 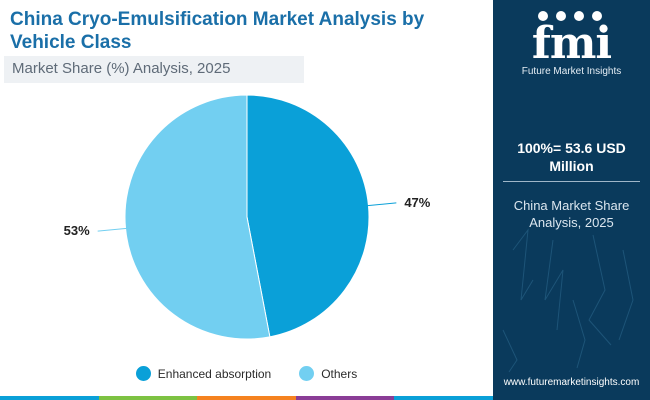 What do you see at coordinates (571, 71) in the screenshot?
I see `logo-subtitle: Future Market Insights` at bounding box center [571, 71].